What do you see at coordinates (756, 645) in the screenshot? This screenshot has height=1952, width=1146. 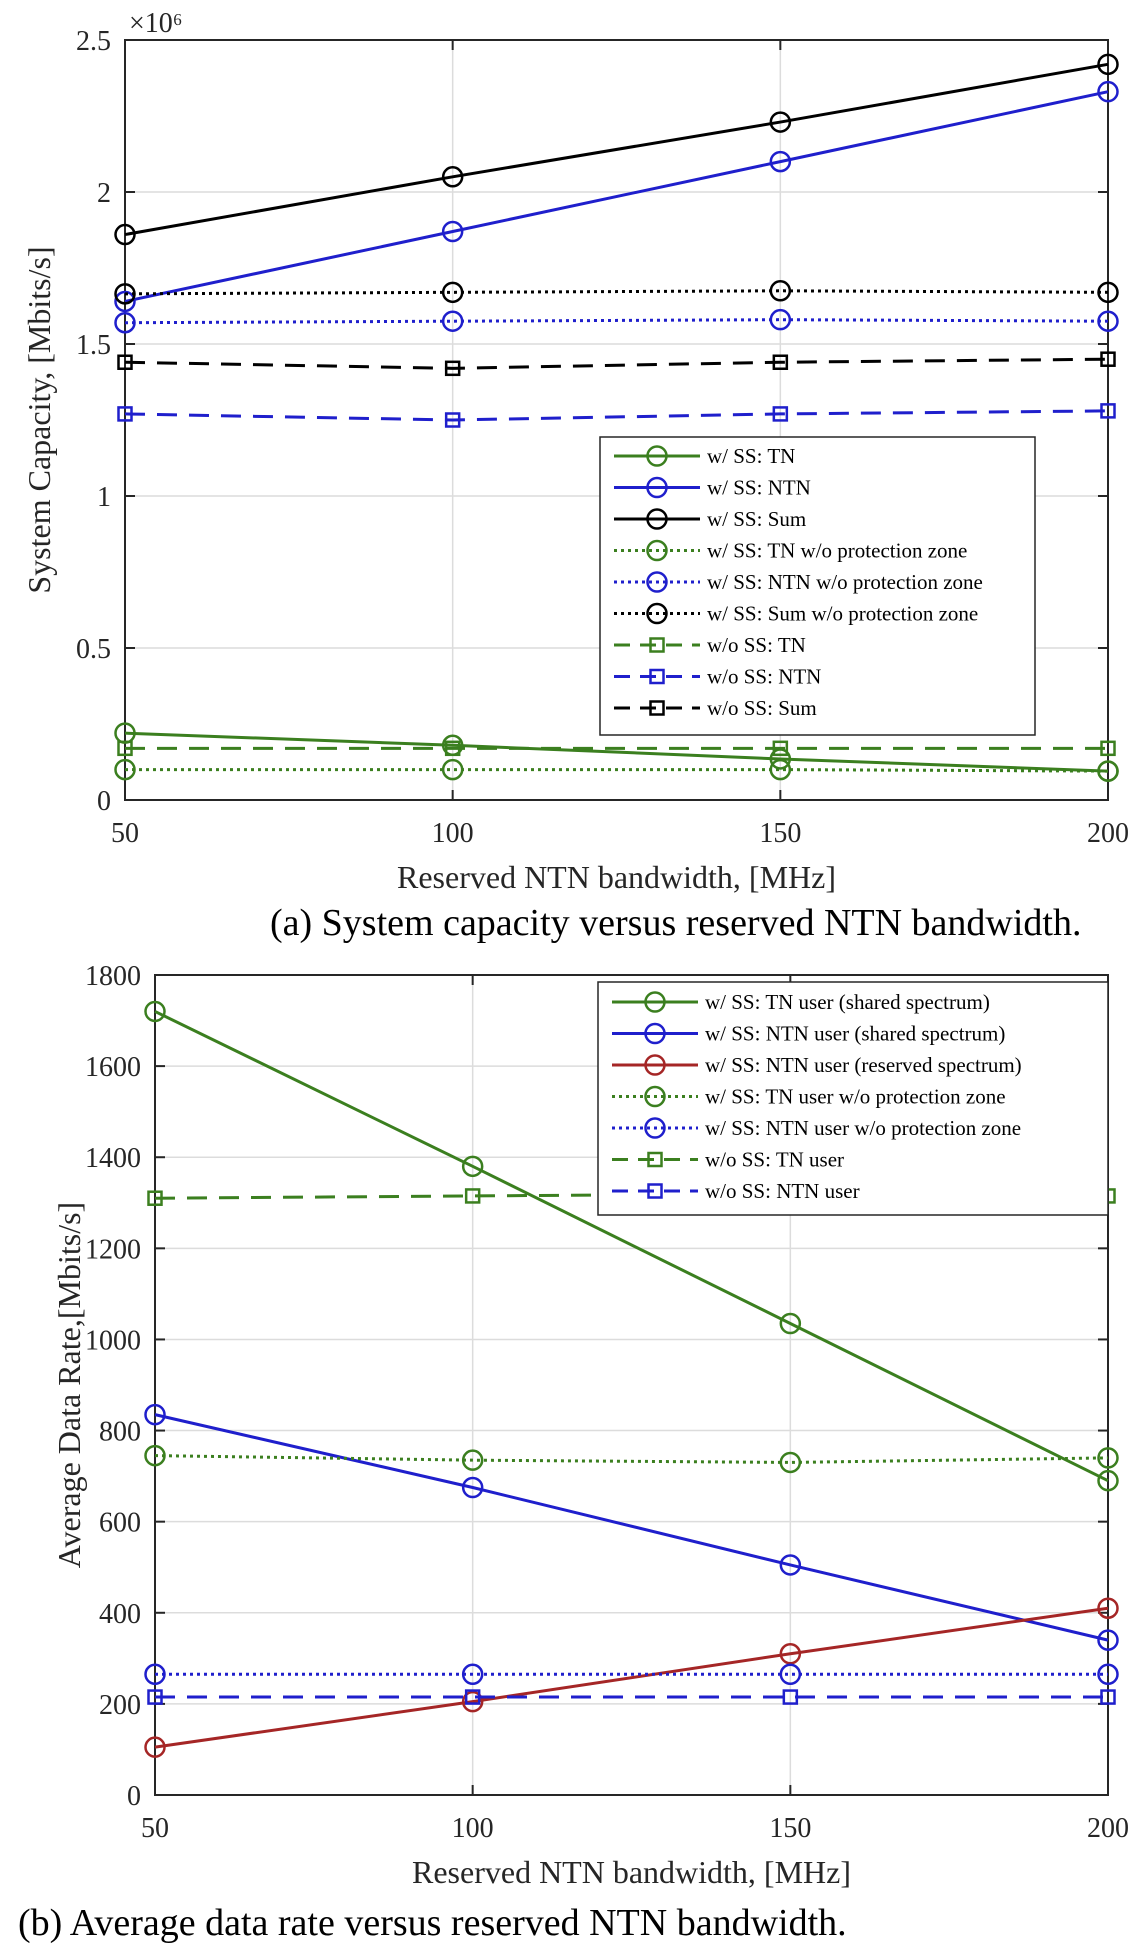 I see `legend-label: w/o SS: TN` at bounding box center [756, 645].